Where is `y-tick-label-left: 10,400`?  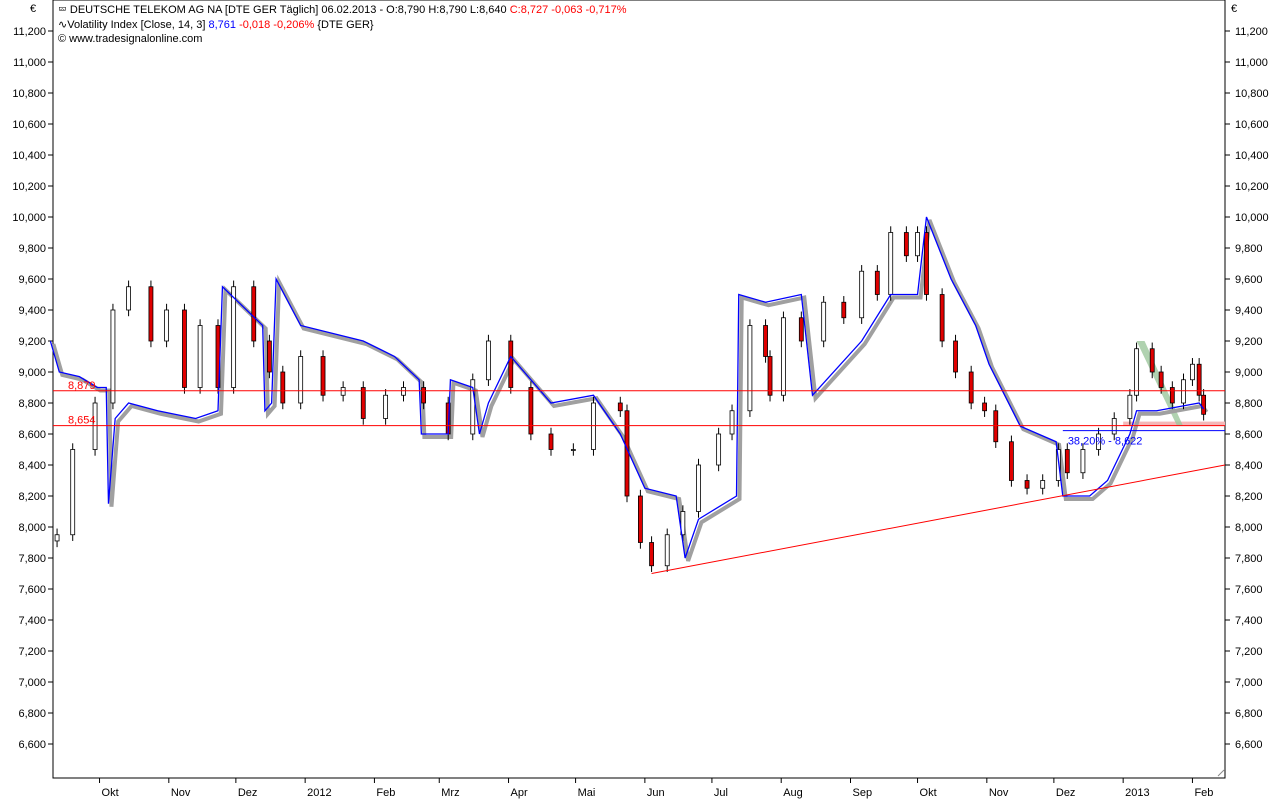 y-tick-label-left: 10,400 is located at coordinates (29, 156).